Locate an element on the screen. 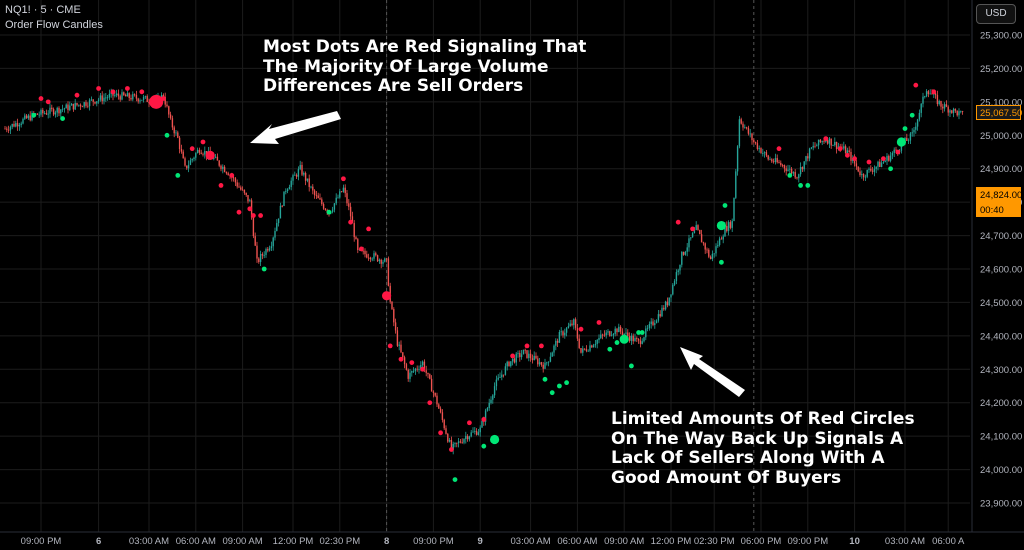 The height and width of the screenshot is (550, 1024). annotation-line: Lack Of Sellers Along With A is located at coordinates (748, 458).